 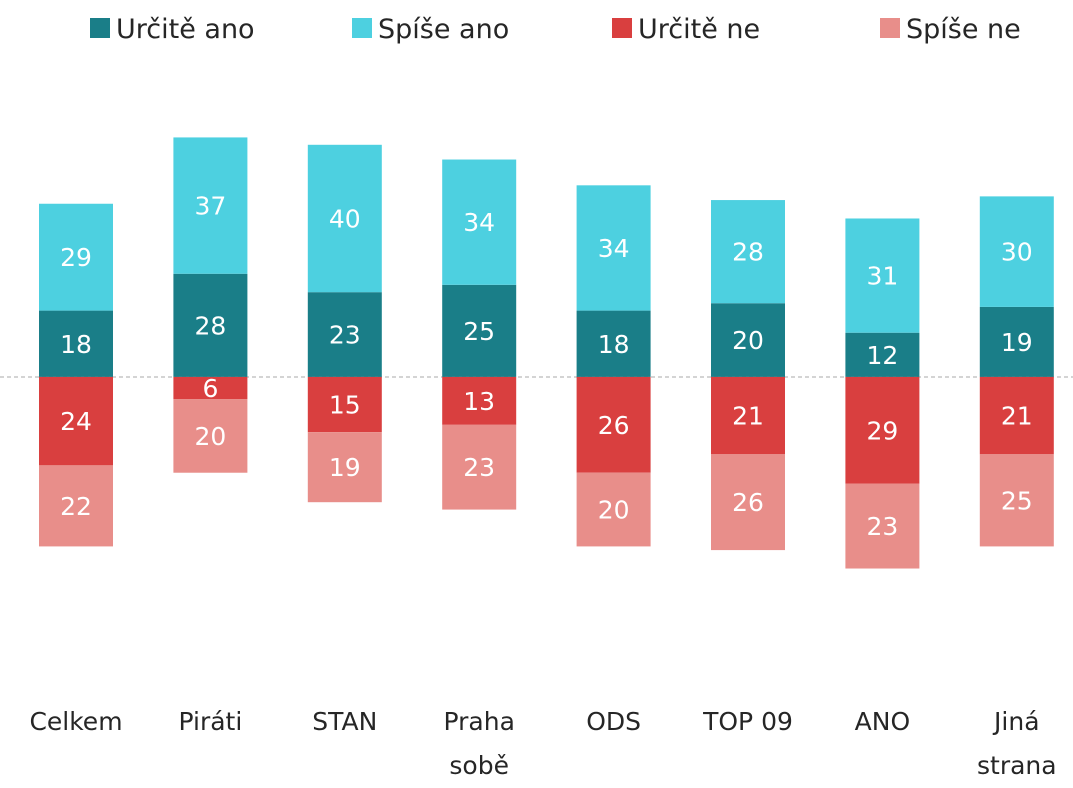 What do you see at coordinates (699, 29) in the screenshot?
I see `legend-label: Určitě ne` at bounding box center [699, 29].